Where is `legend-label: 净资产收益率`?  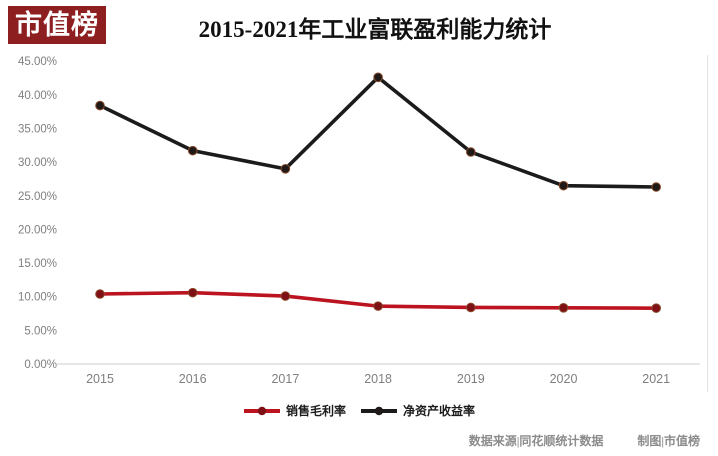 legend-label: 净资产收益率 is located at coordinates (439, 411).